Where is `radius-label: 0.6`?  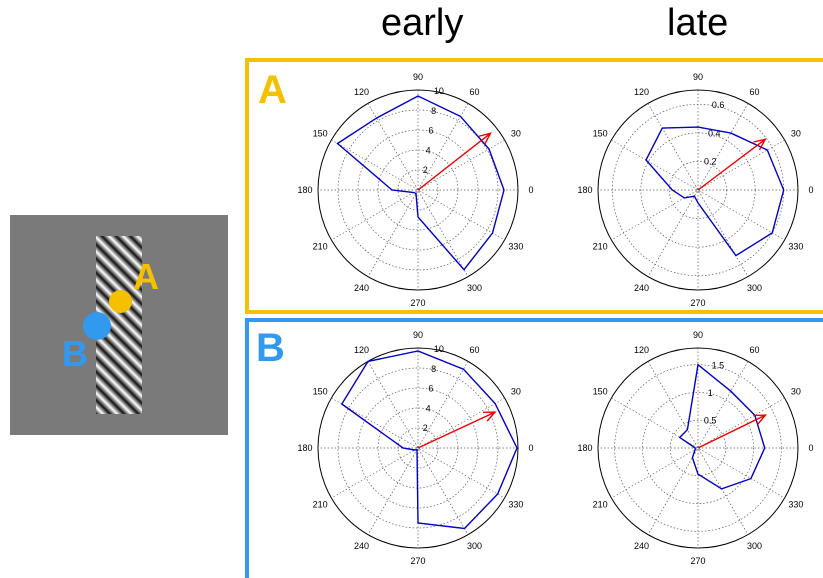
radius-label: 0.6 is located at coordinates (718, 105).